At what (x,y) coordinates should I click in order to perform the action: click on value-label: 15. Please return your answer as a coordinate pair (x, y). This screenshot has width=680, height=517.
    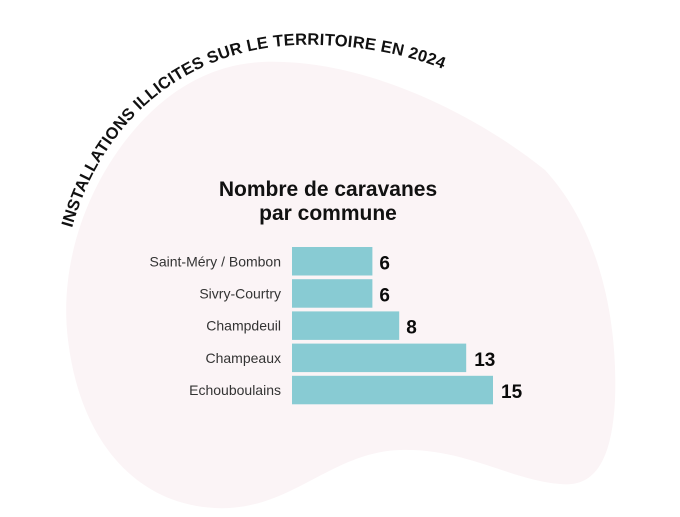
    Looking at the image, I should click on (512, 392).